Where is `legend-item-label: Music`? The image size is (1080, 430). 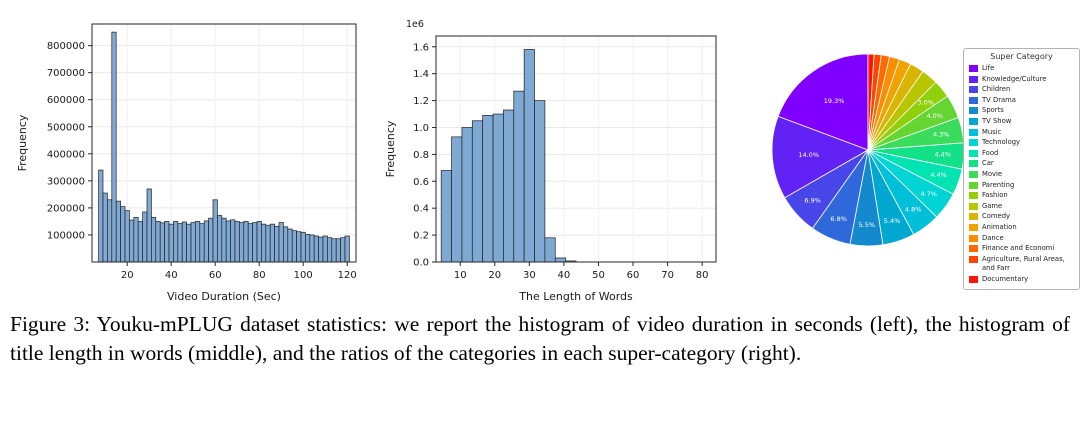 legend-item-label: Music is located at coordinates (992, 131).